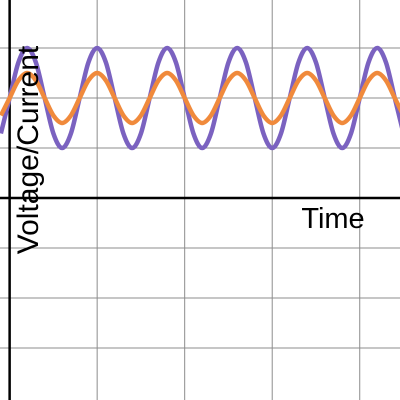 The height and width of the screenshot is (400, 400). Describe the element at coordinates (332, 219) in the screenshot. I see `x-axis-label: Time` at that location.